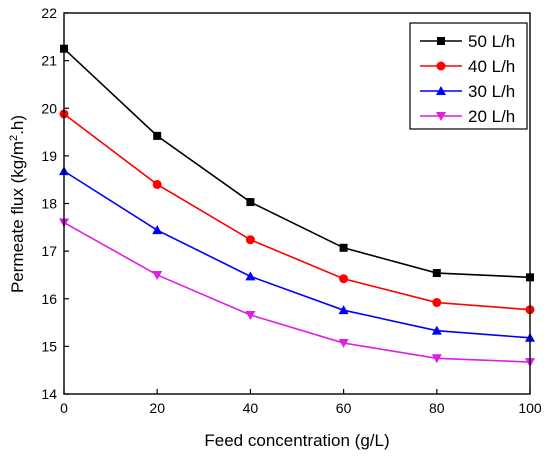  What do you see at coordinates (437, 408) in the screenshot?
I see `x-tick-label: 80` at bounding box center [437, 408].